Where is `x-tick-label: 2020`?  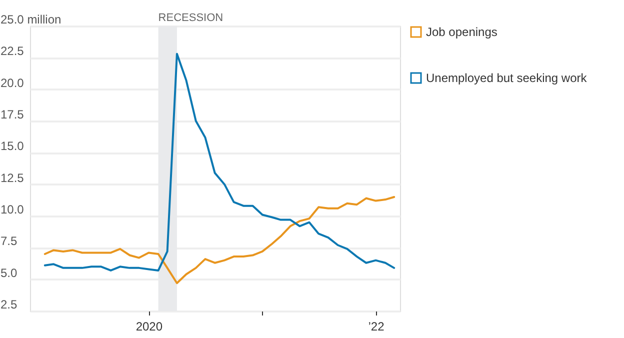
x-tick-label: 2020 is located at coordinates (149, 327).